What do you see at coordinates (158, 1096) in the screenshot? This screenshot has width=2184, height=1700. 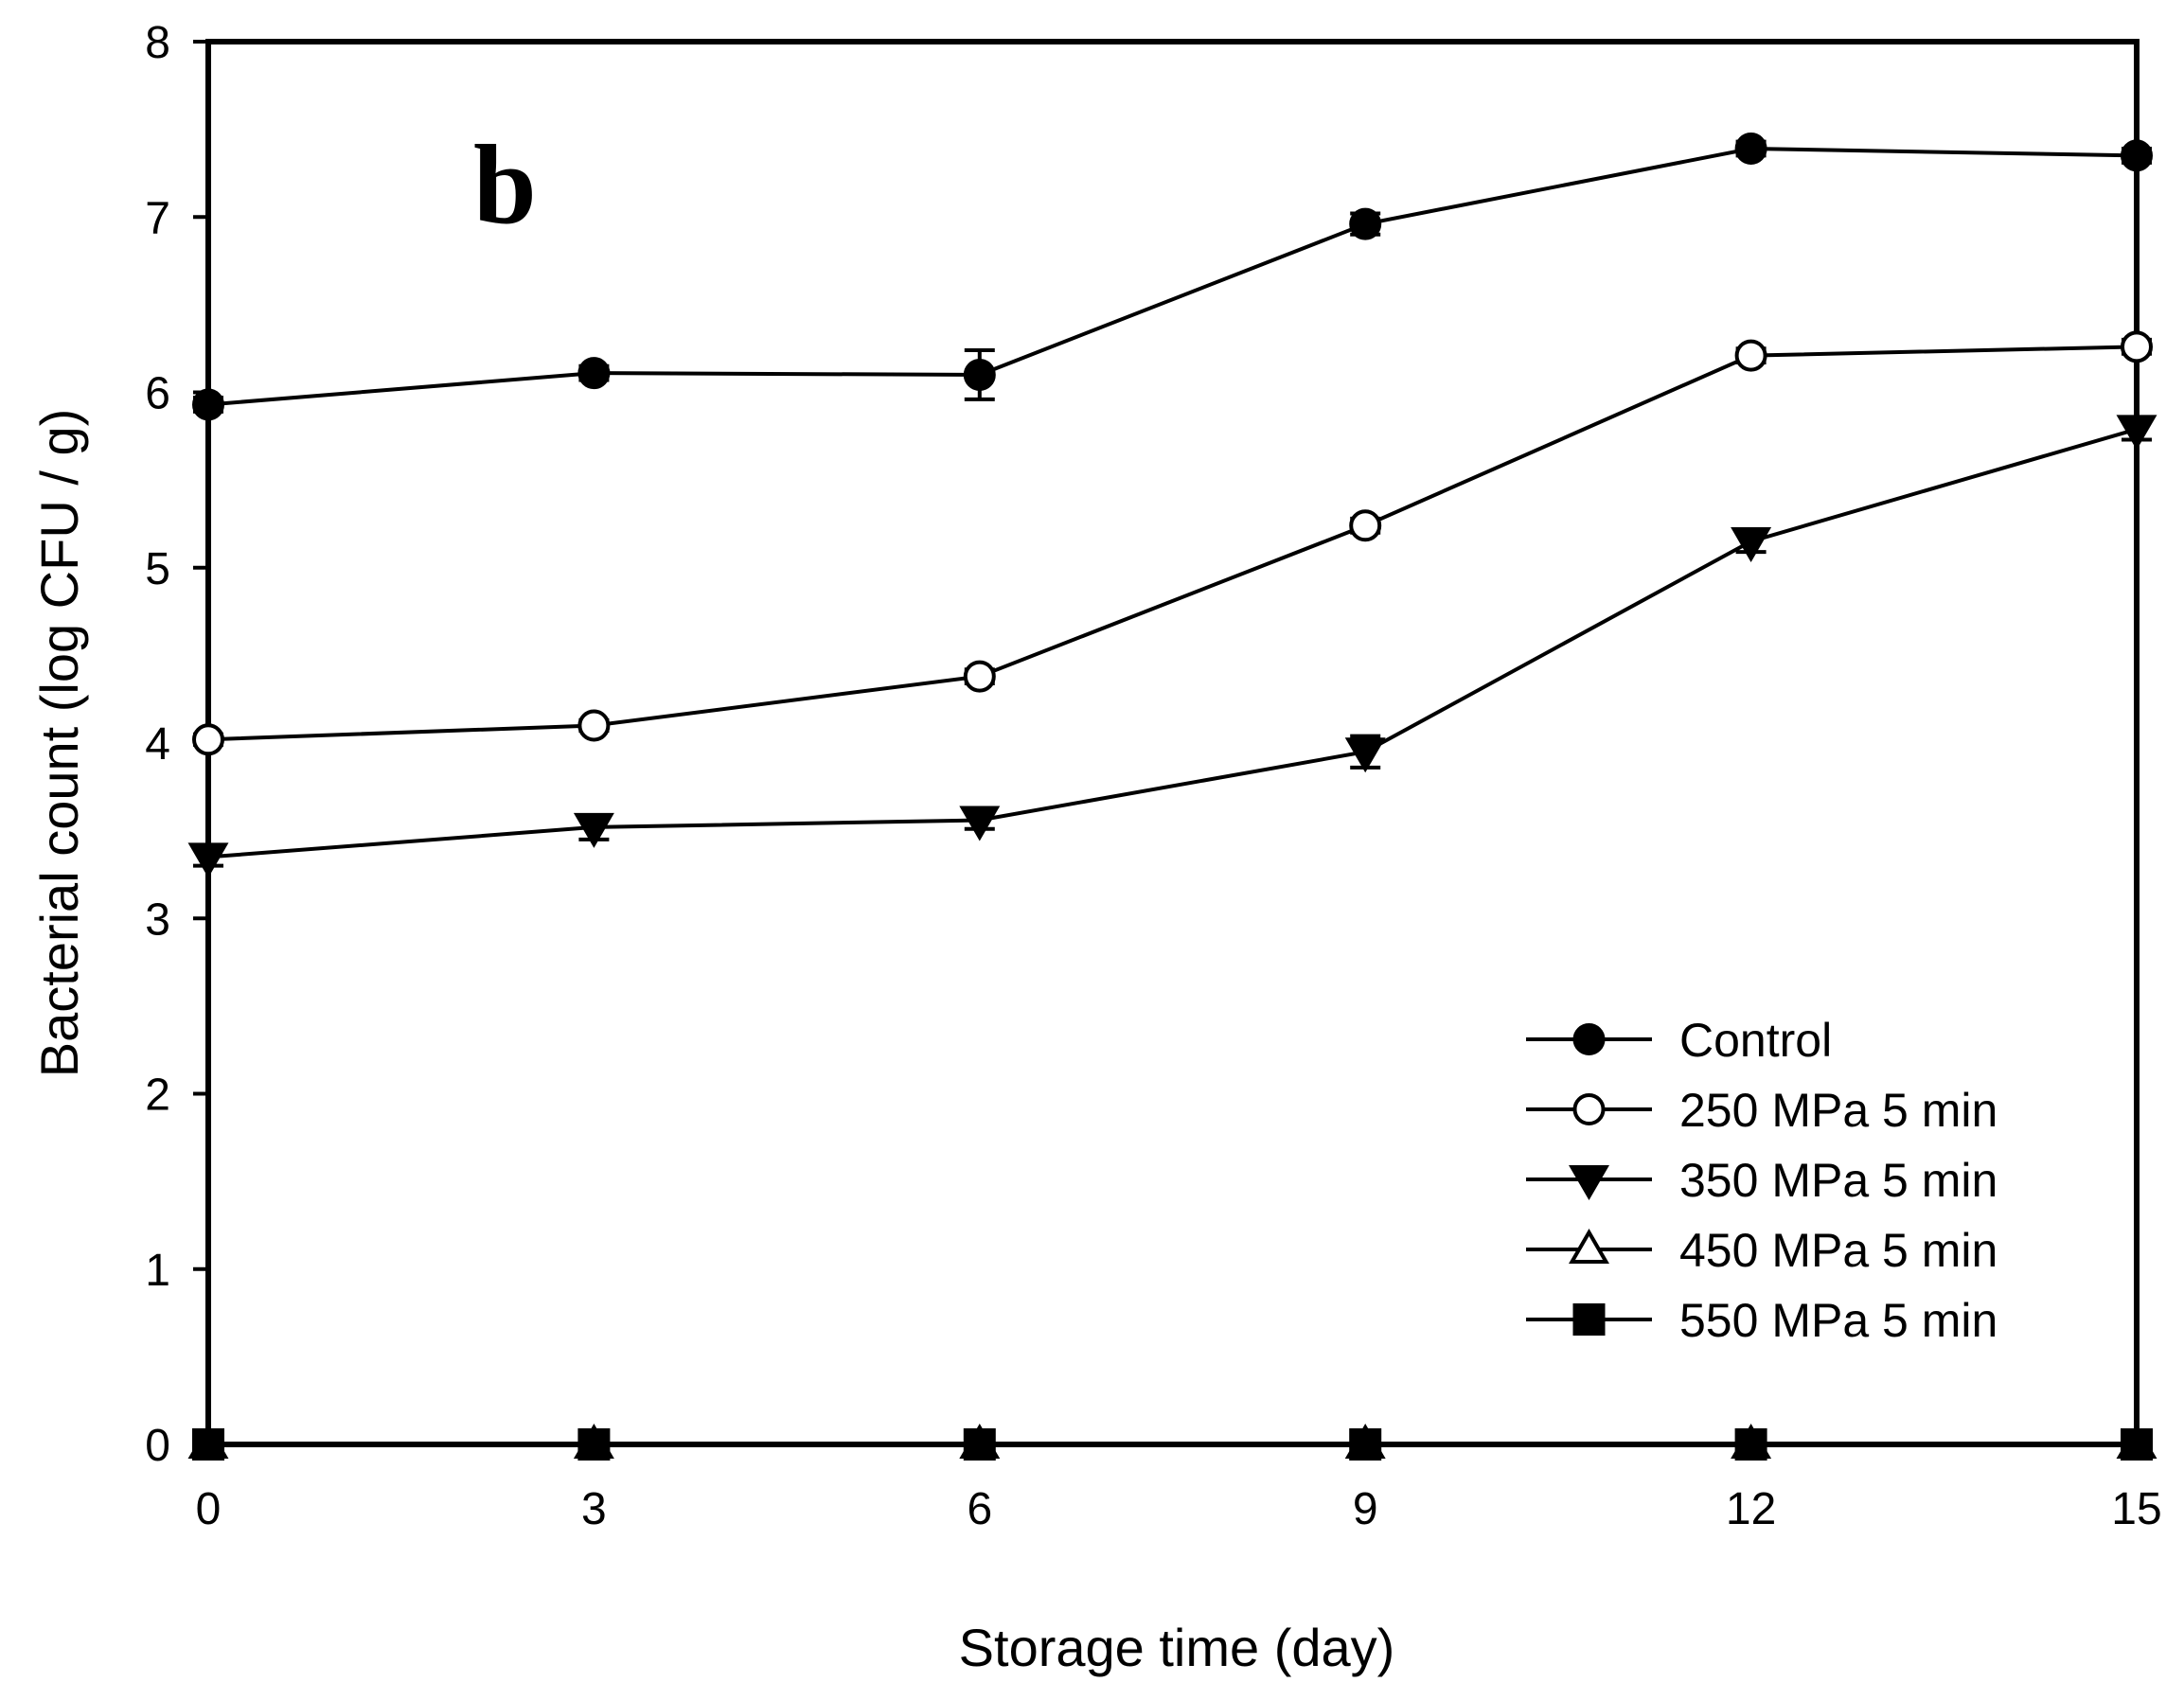 I see `y-tick-label: 2` at bounding box center [158, 1096].